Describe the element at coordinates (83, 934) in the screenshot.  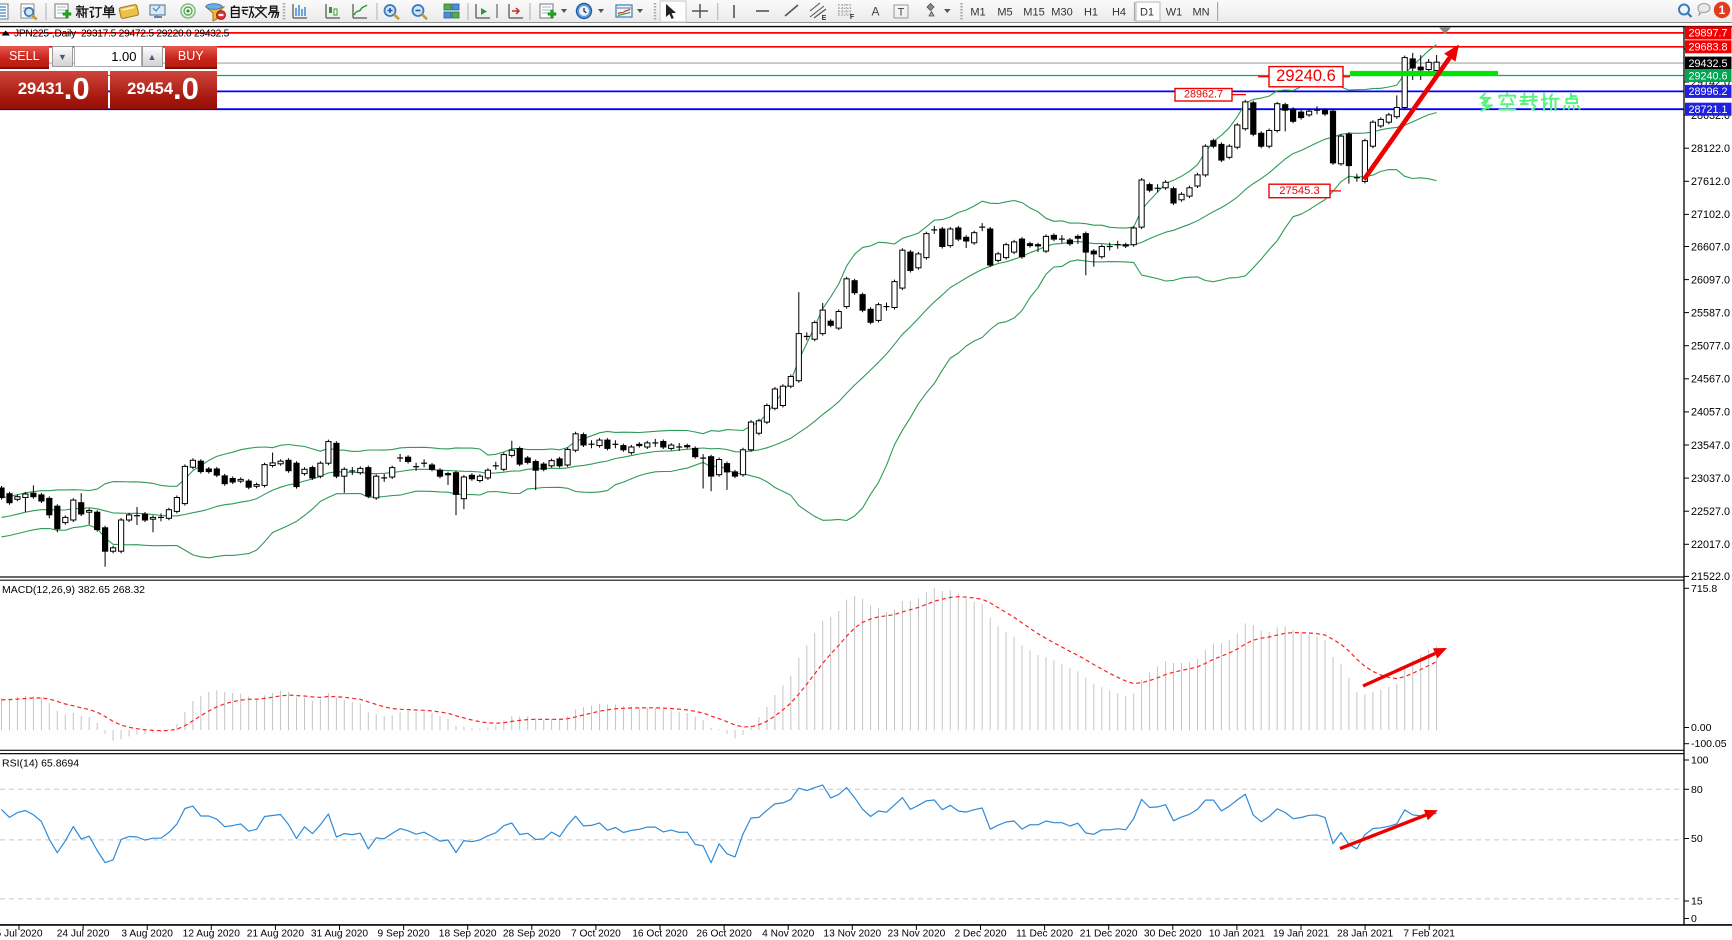
I see `svg-text: 24 Jul 2020` at that location.